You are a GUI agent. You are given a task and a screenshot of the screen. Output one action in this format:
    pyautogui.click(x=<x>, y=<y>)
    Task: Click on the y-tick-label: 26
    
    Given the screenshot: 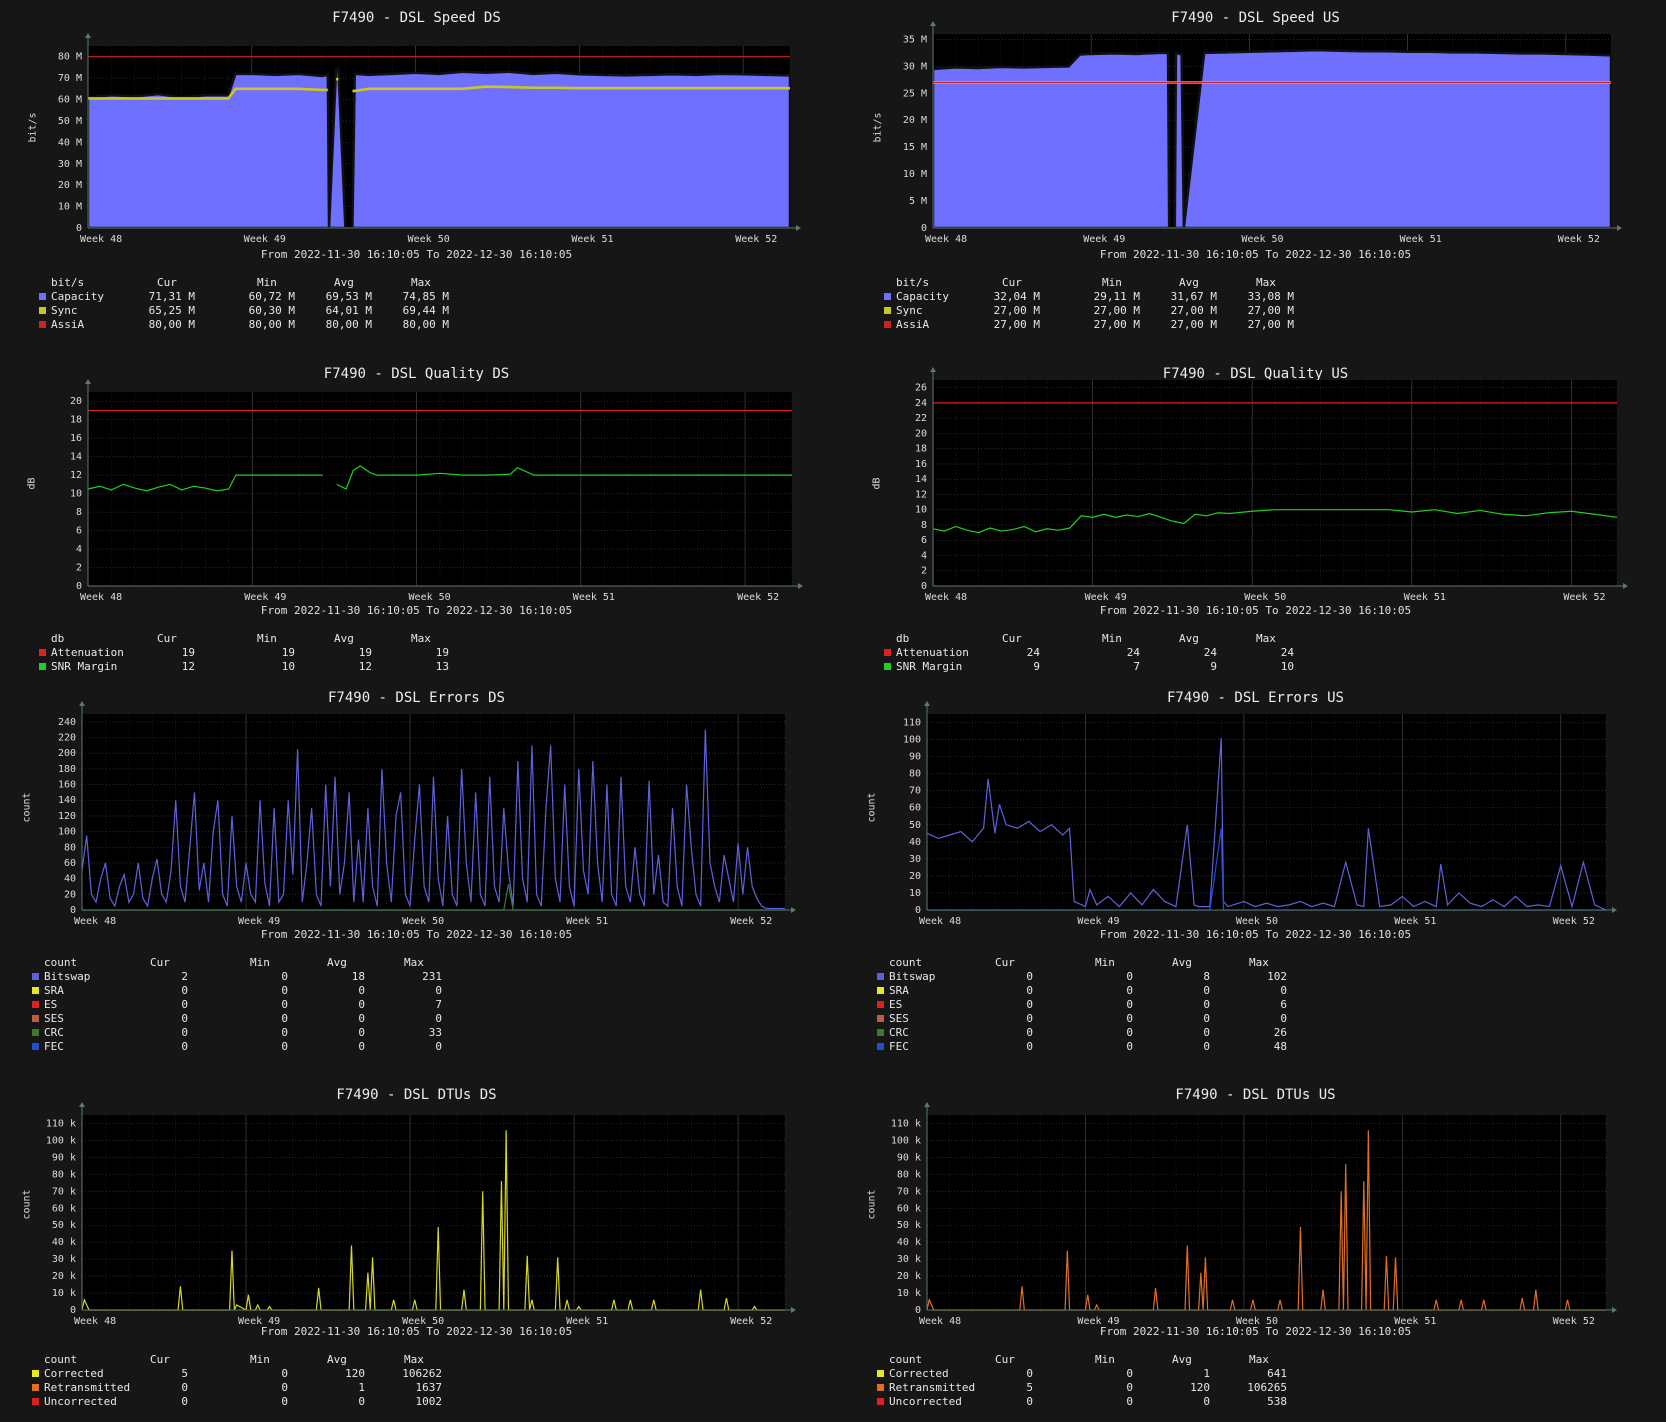 What is the action you would take?
    pyautogui.click(x=921, y=388)
    